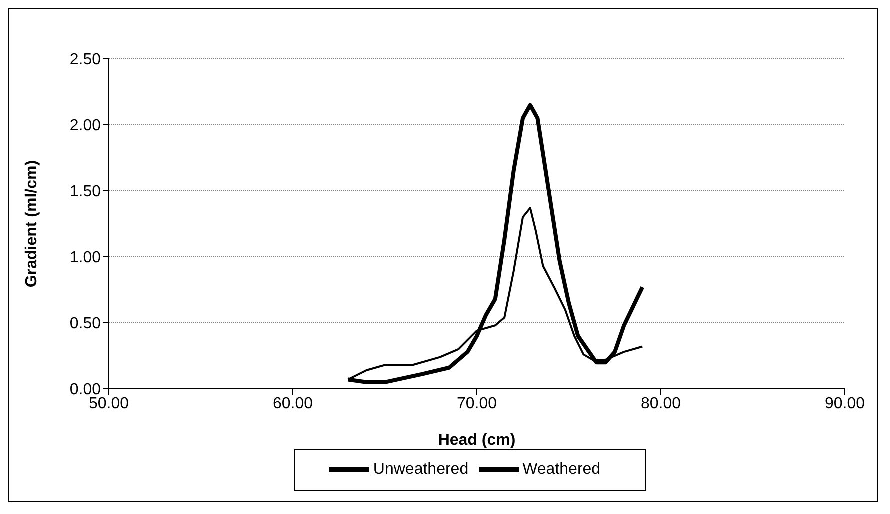 The width and height of the screenshot is (890, 514). I want to click on x-axis-title: Head (cm), so click(477, 440).